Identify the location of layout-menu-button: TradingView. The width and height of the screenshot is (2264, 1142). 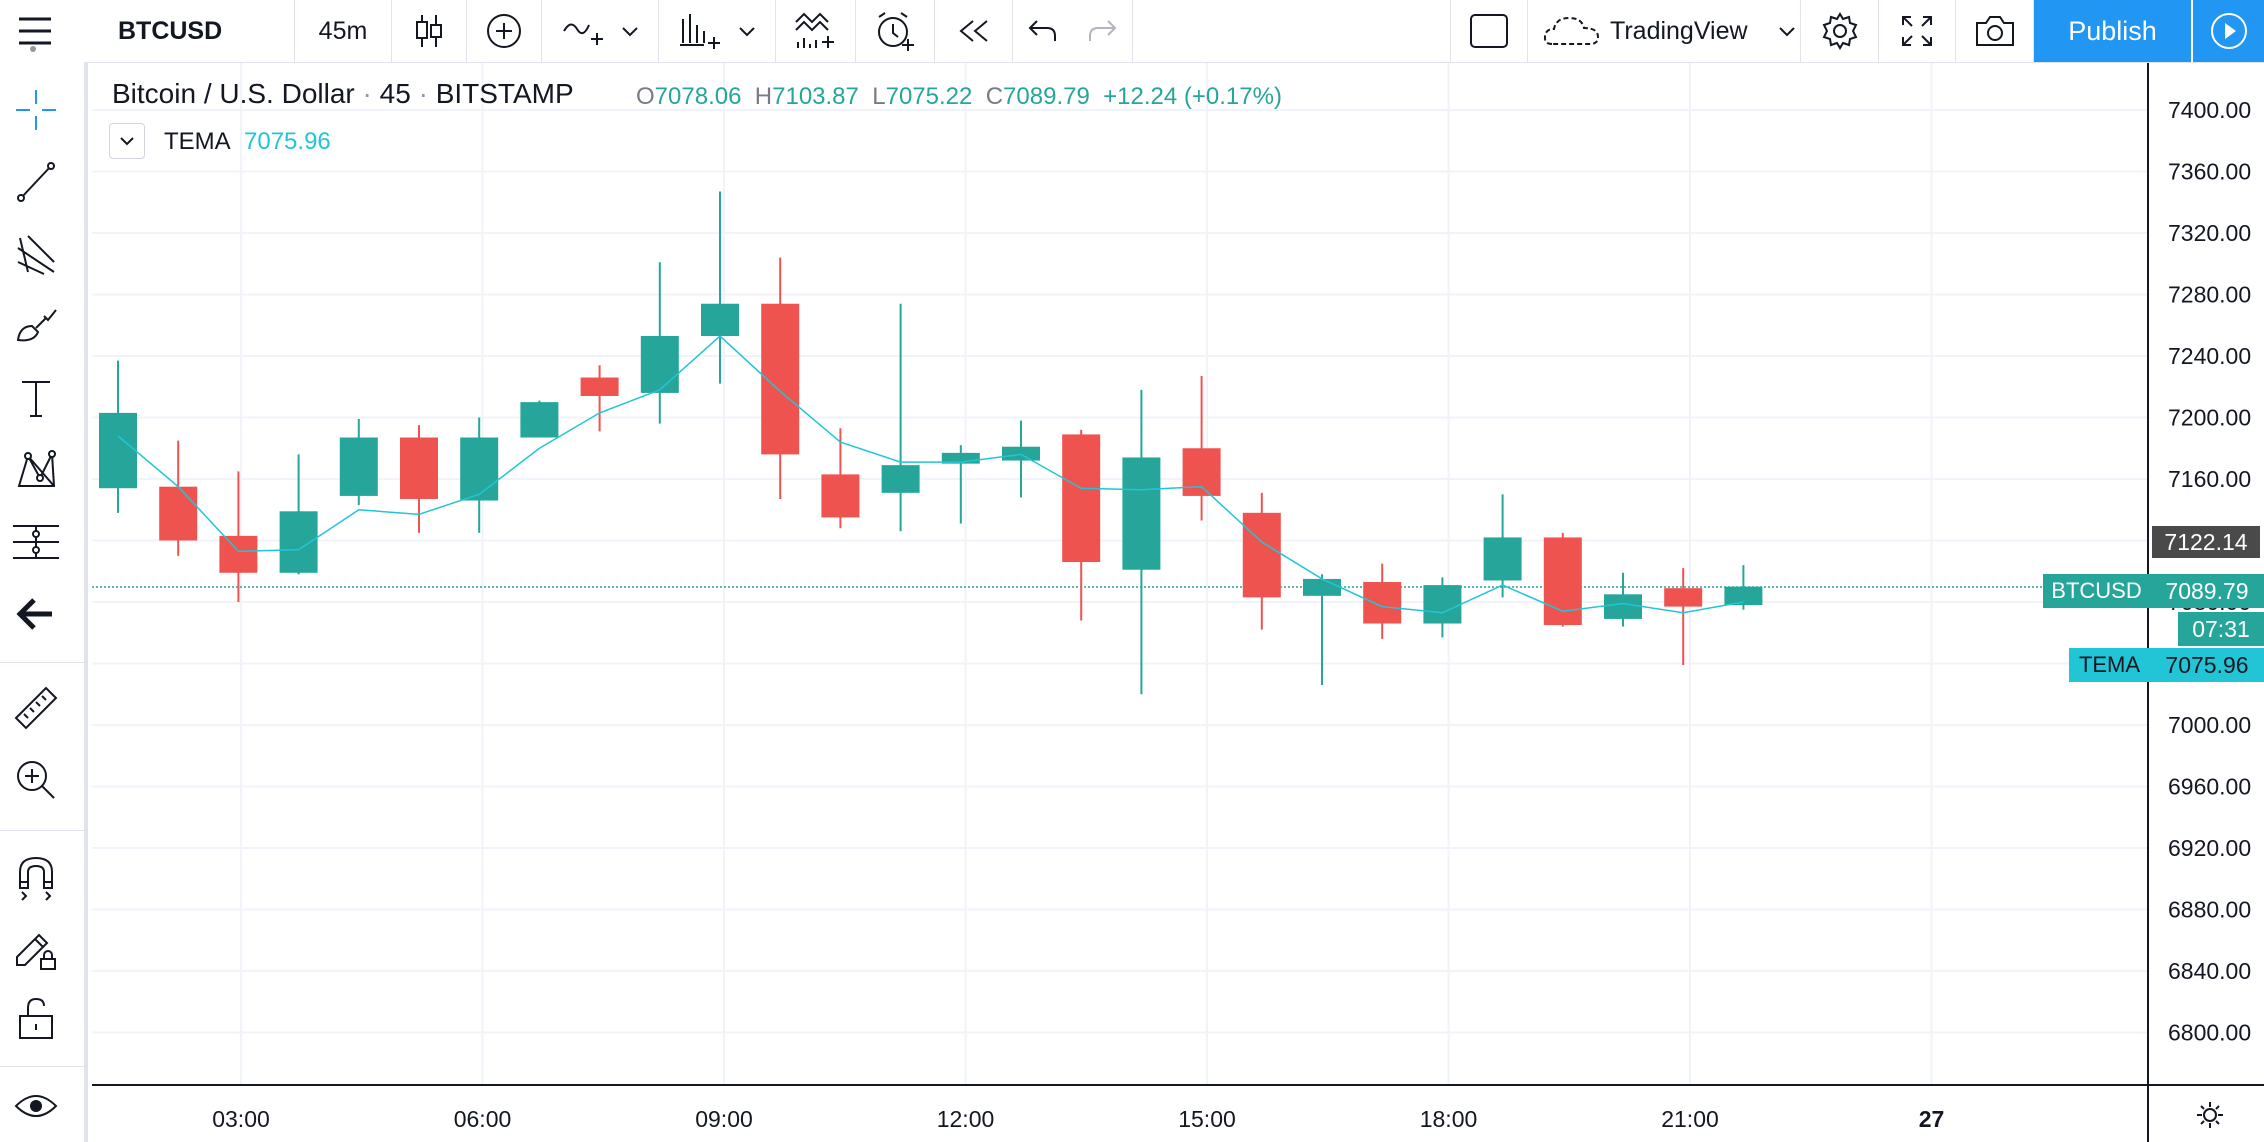
(1664, 31).